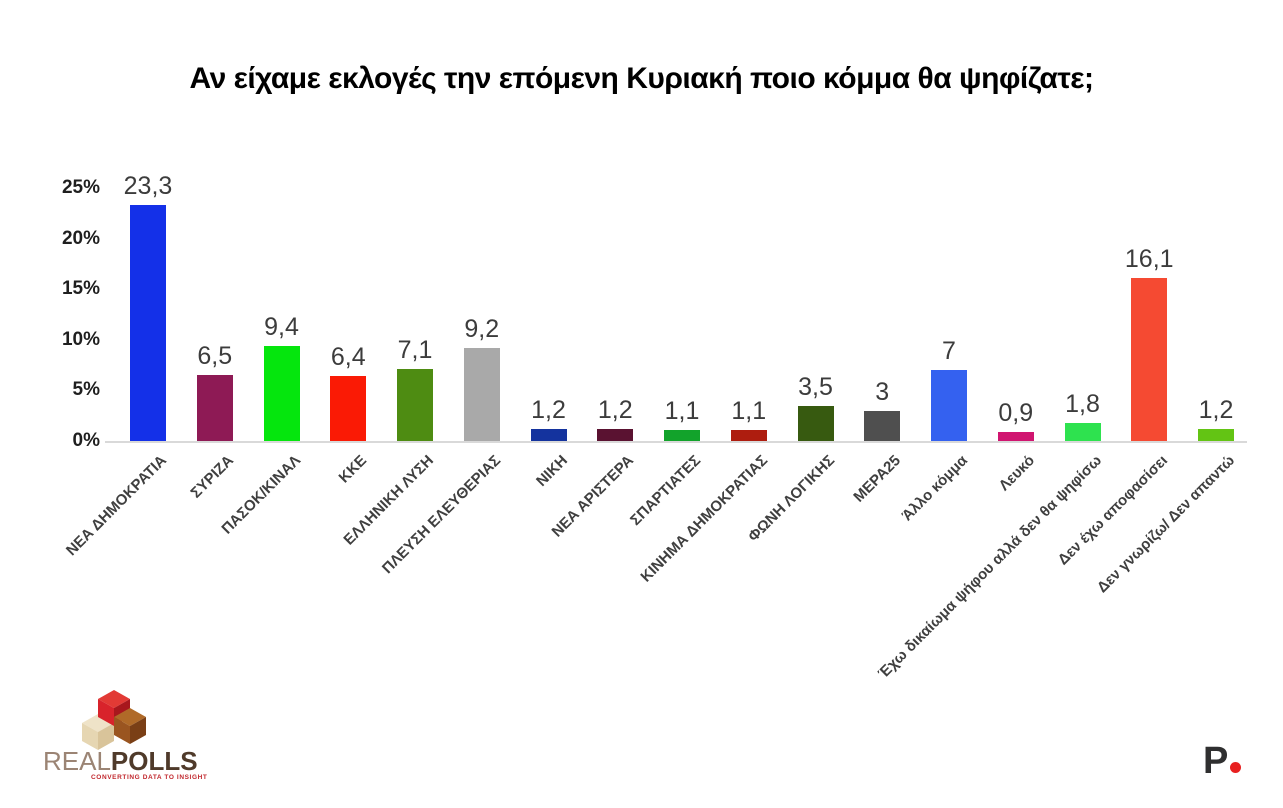 The height and width of the screenshot is (808, 1283). Describe the element at coordinates (551, 471) in the screenshot. I see `bar-category-label: ΝΙΚΗ` at that location.